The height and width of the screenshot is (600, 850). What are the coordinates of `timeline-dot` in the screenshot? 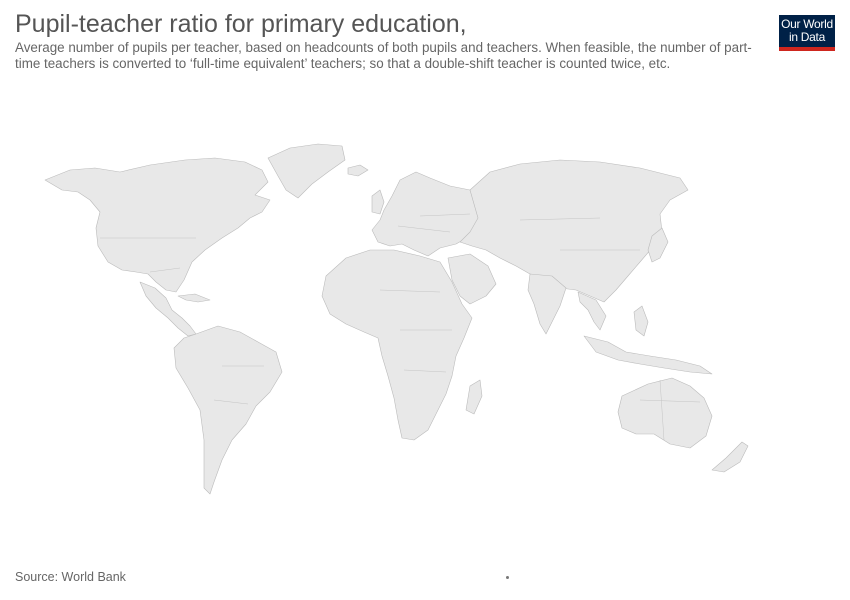 It's located at (507, 577).